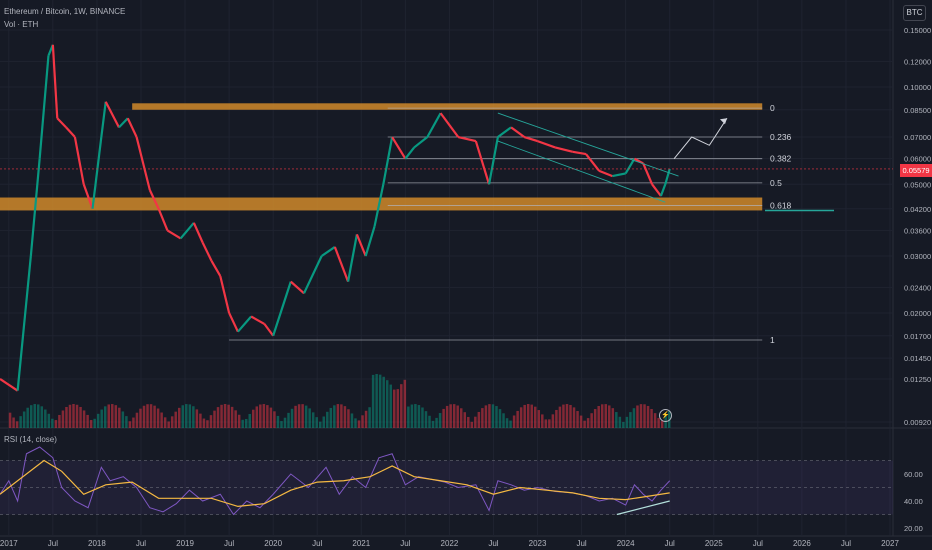 The image size is (932, 550). Describe the element at coordinates (665, 415) in the screenshot. I see `lightning-icon: ⚡` at that location.